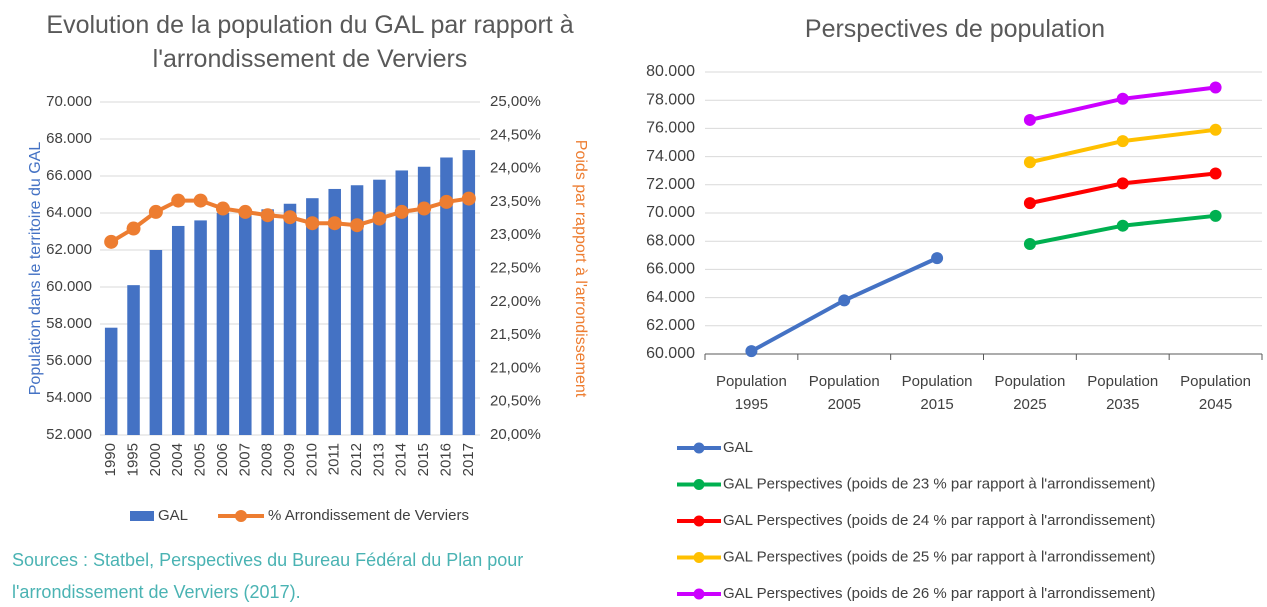  What do you see at coordinates (670, 128) in the screenshot?
I see `y-tick-label: 76.000` at bounding box center [670, 128].